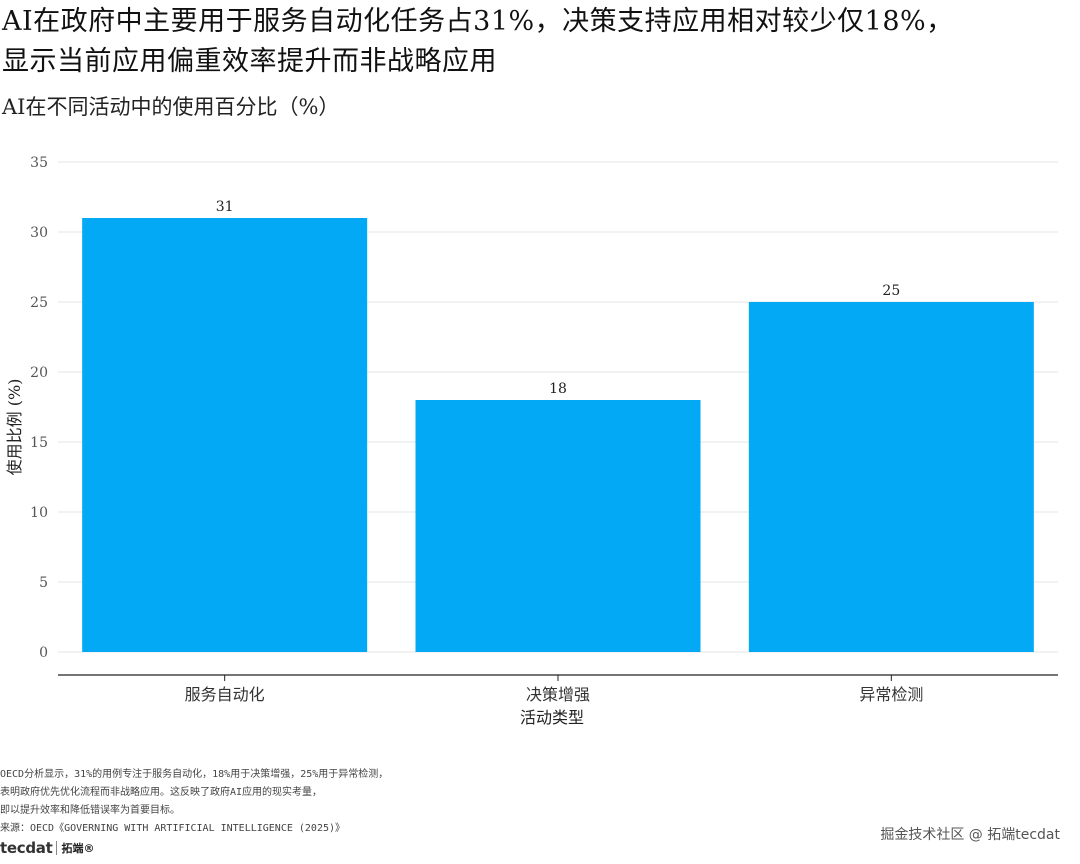 The height and width of the screenshot is (864, 1080). Describe the element at coordinates (14, 427) in the screenshot. I see `y-axis-title: 使用比例 (%)` at that location.